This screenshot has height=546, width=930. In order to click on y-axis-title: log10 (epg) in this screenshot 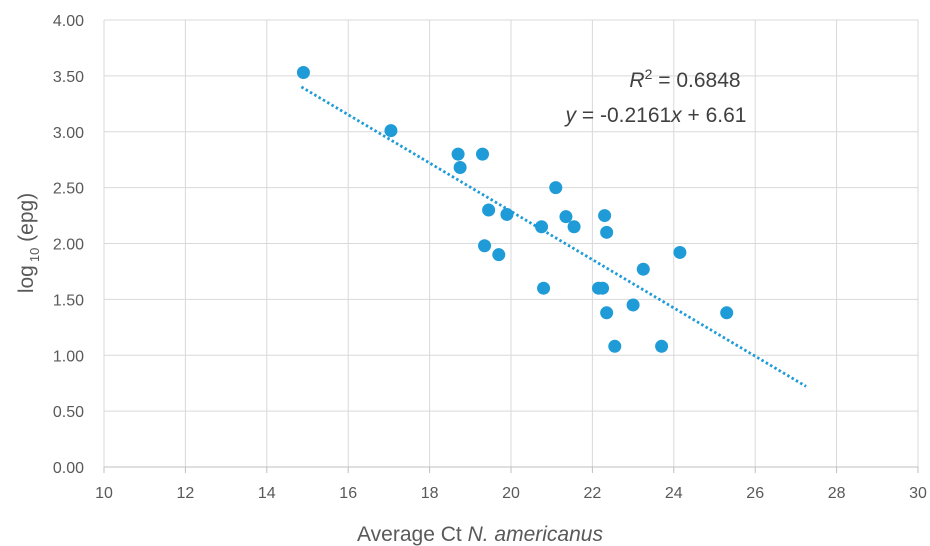, I will do `click(28, 243)`.